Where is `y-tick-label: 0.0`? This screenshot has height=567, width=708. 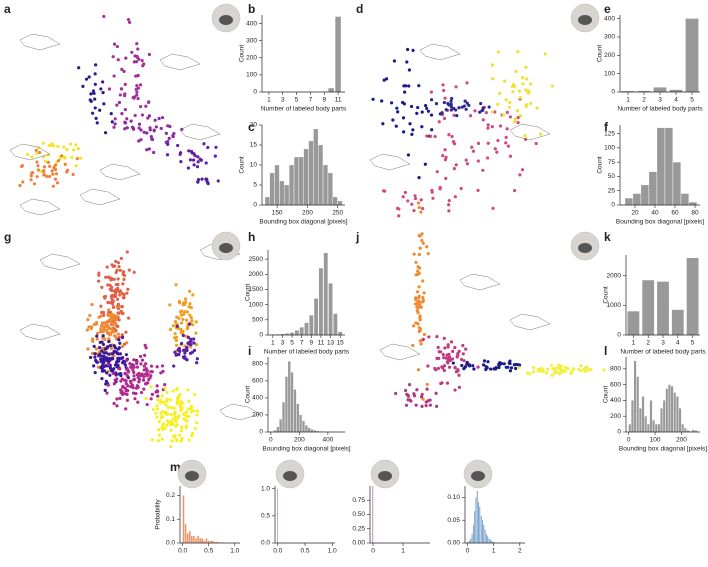
y-tick-label: 0.0 is located at coordinates (265, 543).